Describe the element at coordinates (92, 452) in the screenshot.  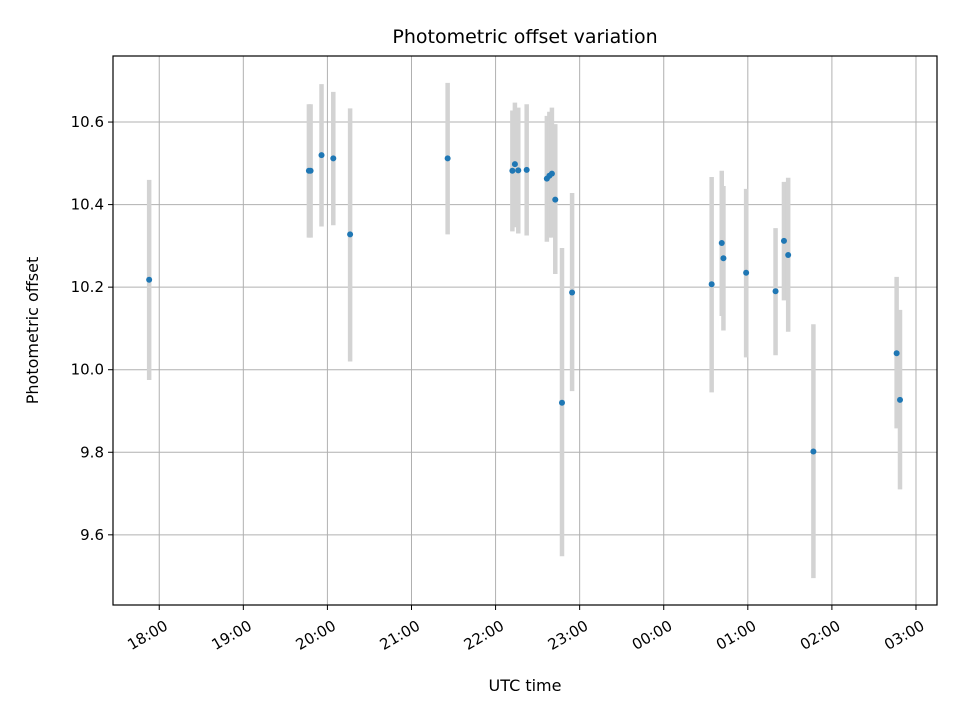
I see `y-tick-label: 9.8` at that location.